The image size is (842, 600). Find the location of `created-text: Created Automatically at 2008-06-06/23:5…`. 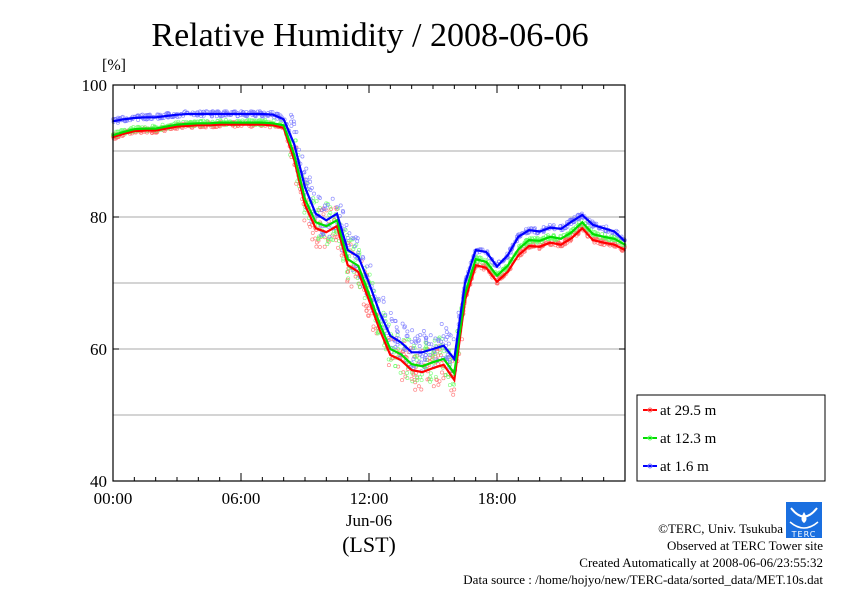

created-text: Created Automatically at 2008-06-06/23:5… is located at coordinates (701, 562).